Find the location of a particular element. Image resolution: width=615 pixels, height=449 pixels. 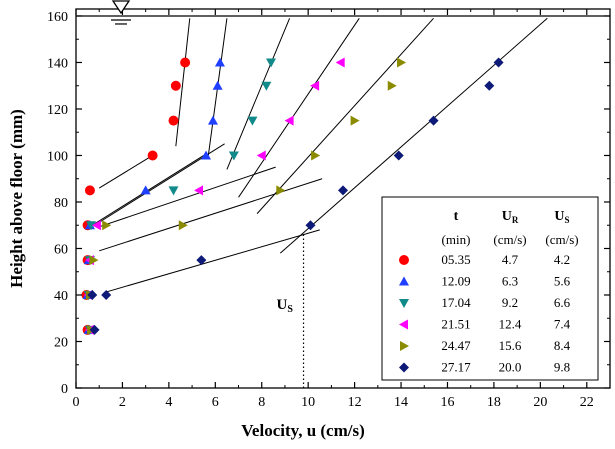

x-tick-label: 0 is located at coordinates (76, 402).